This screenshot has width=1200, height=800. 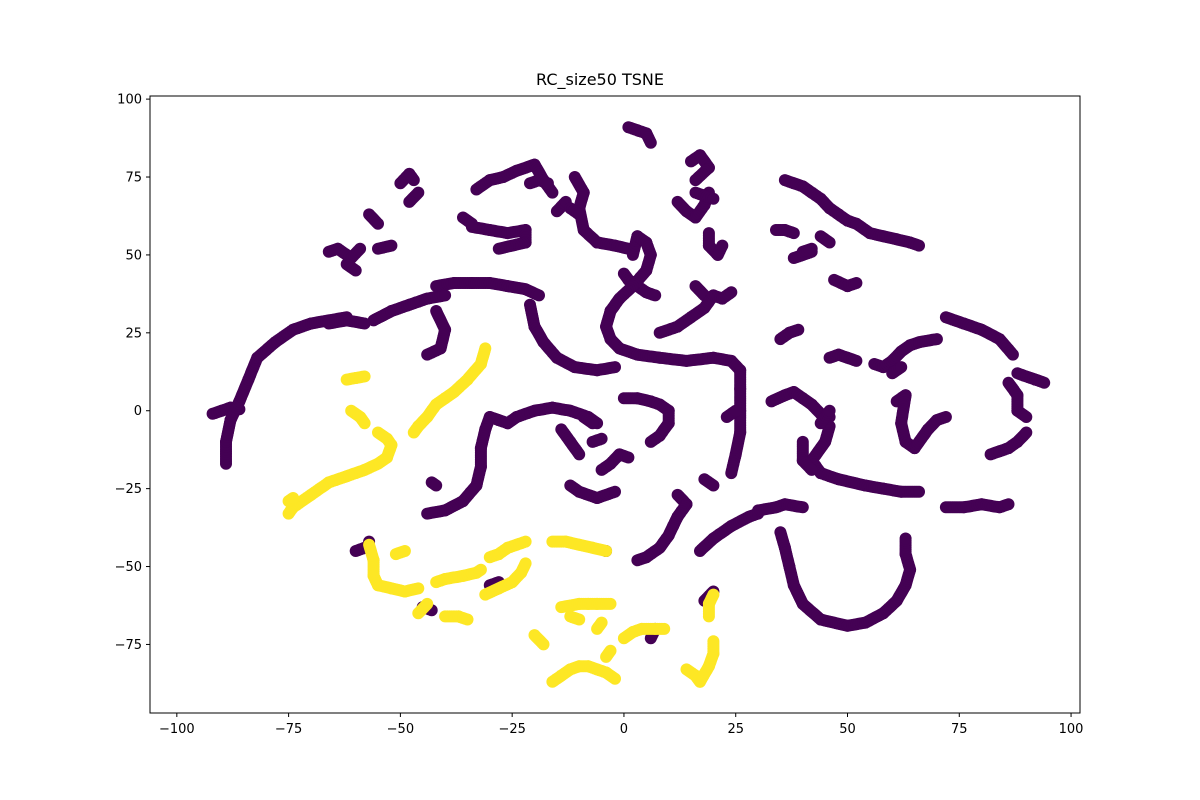 What do you see at coordinates (288, 729) in the screenshot?
I see `x-tick-label: −75` at bounding box center [288, 729].